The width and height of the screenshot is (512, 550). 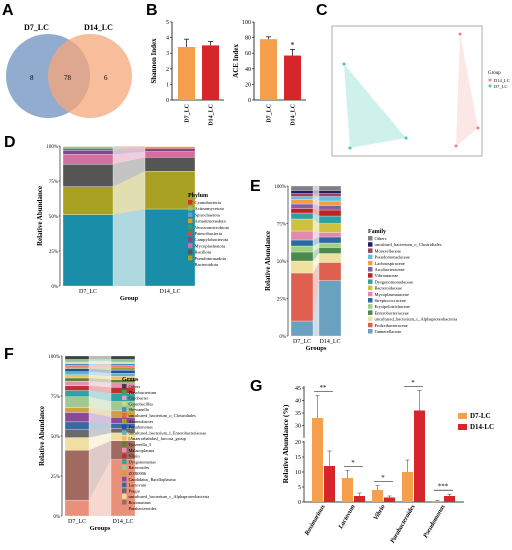 I want to click on legend-label: Parabacteroides, so click(x=143, y=508).